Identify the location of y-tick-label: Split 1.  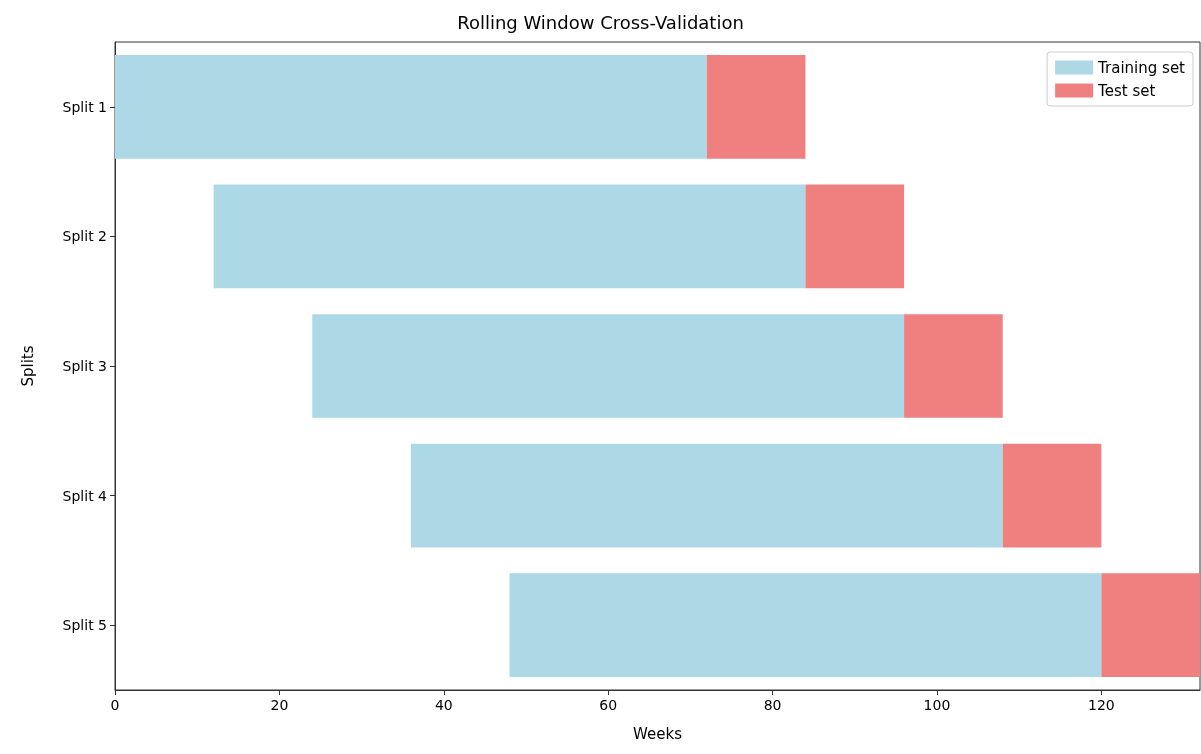
(84, 106).